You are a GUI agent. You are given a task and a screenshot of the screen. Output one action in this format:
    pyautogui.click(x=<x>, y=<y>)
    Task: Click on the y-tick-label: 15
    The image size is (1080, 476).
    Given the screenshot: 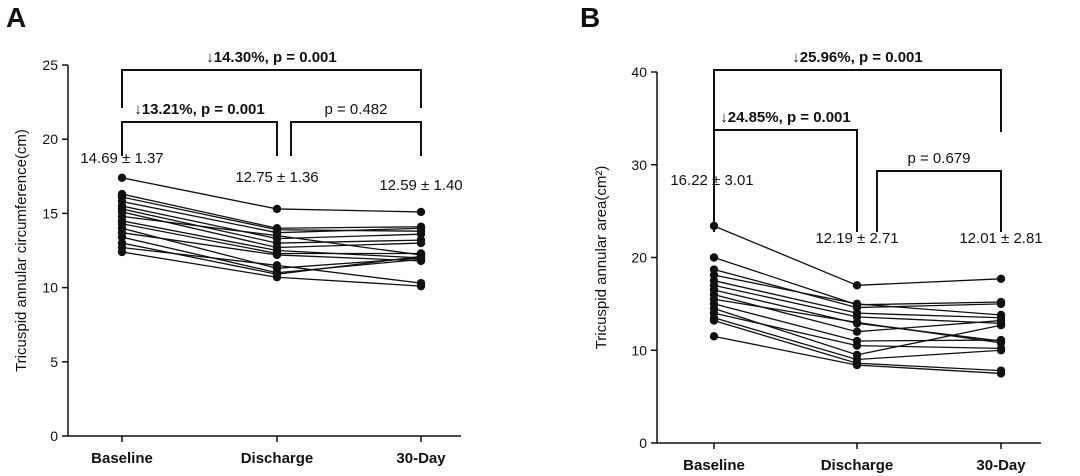 What is the action you would take?
    pyautogui.click(x=50, y=213)
    